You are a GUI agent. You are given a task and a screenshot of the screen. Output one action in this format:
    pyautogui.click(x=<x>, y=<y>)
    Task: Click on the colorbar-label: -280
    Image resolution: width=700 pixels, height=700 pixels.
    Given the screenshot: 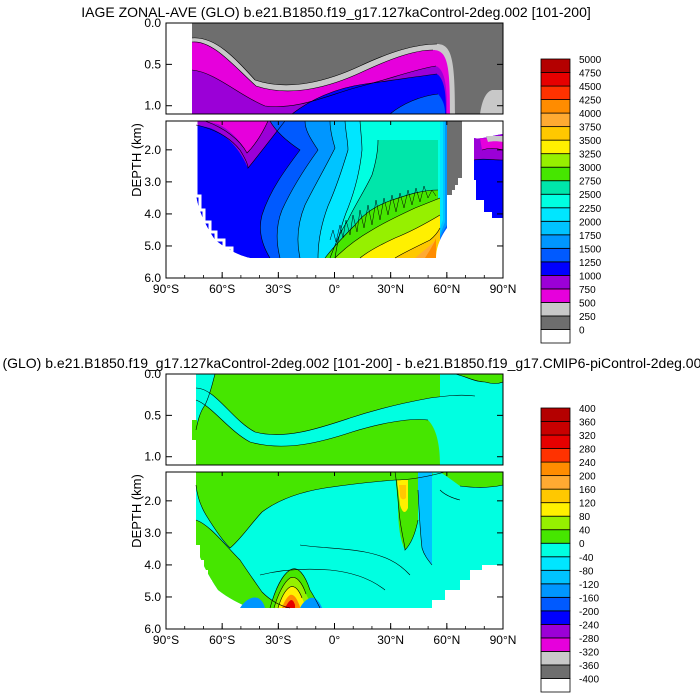 What is the action you would take?
    pyautogui.click(x=589, y=639)
    